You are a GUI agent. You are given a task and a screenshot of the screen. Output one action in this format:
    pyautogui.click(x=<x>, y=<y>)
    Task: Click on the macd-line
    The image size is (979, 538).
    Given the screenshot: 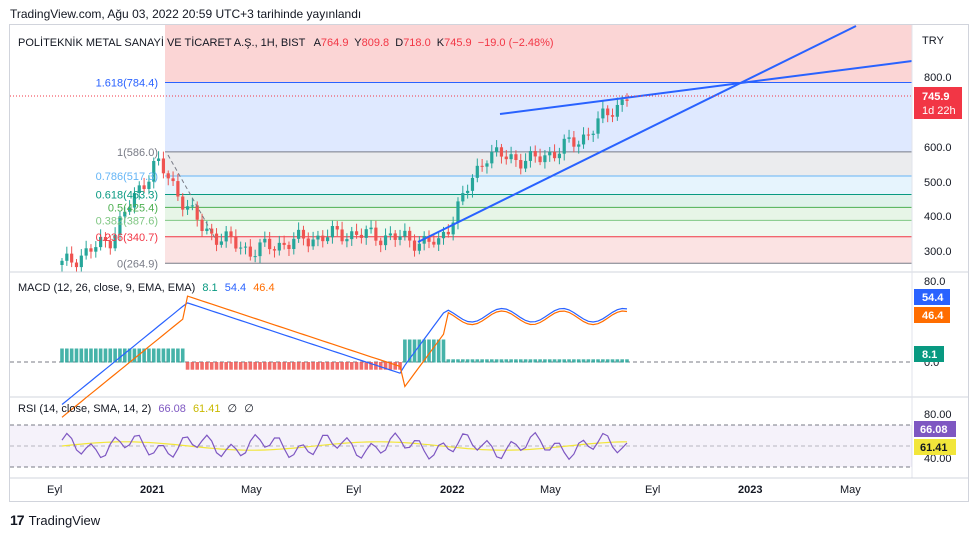 What is the action you would take?
    pyautogui.click(x=344, y=353)
    